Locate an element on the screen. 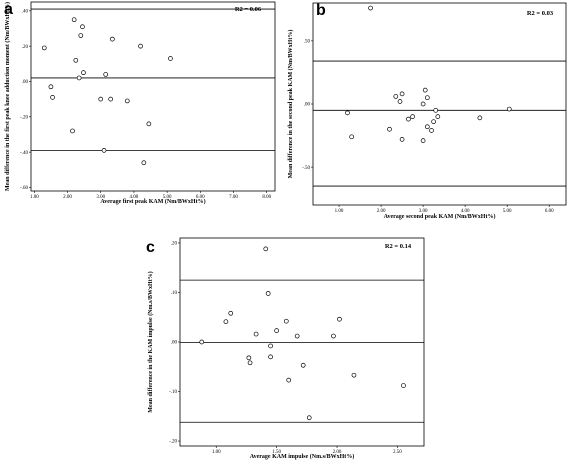 The height and width of the screenshot is (465, 567). r-squared-label-b: R2 = 0.03 is located at coordinates (540, 13).